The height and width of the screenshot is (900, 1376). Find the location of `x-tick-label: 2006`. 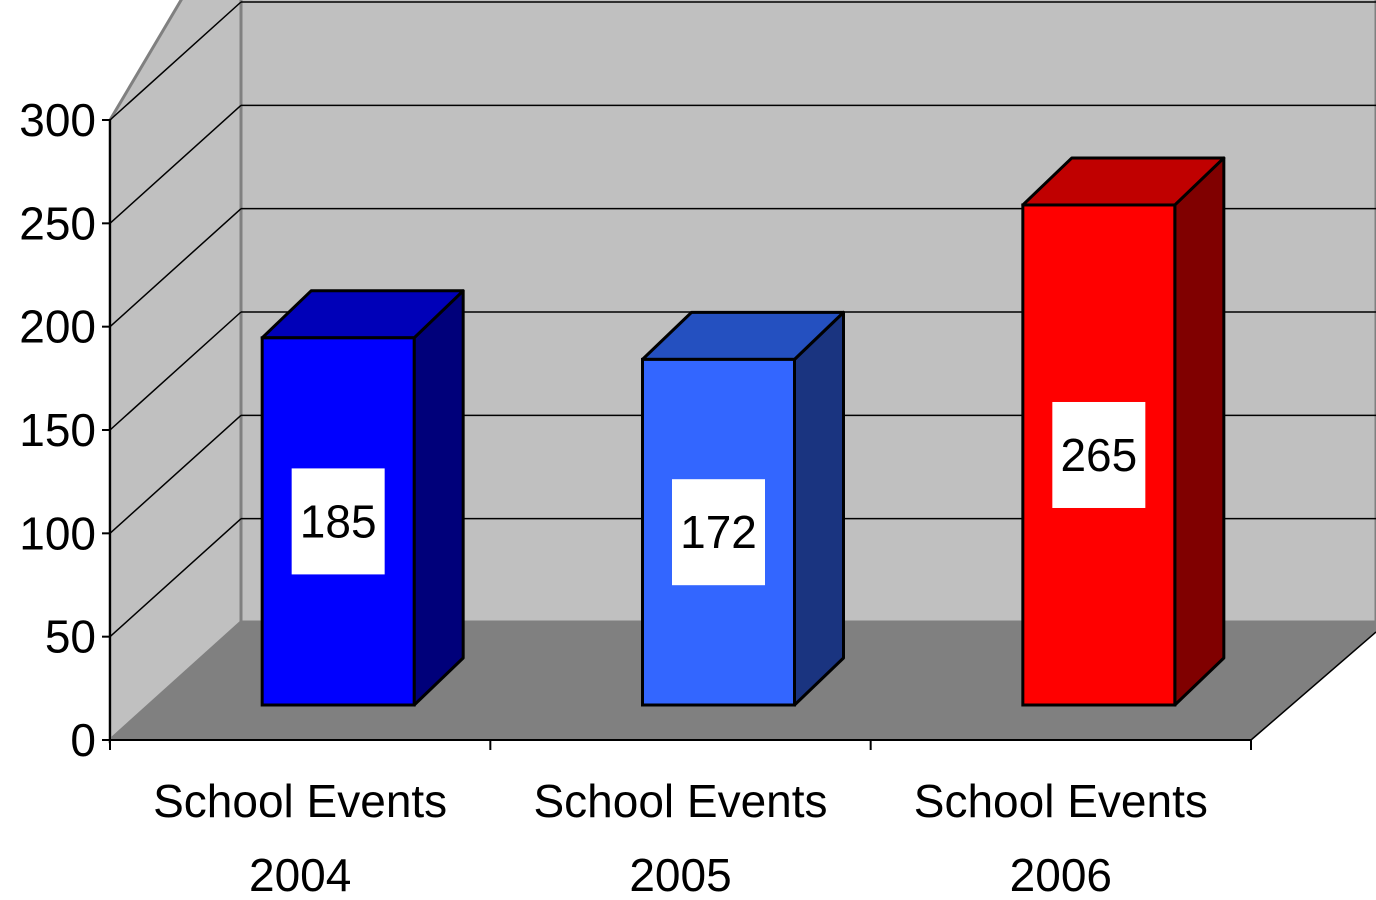

x-tick-label: 2006 is located at coordinates (1061, 874).